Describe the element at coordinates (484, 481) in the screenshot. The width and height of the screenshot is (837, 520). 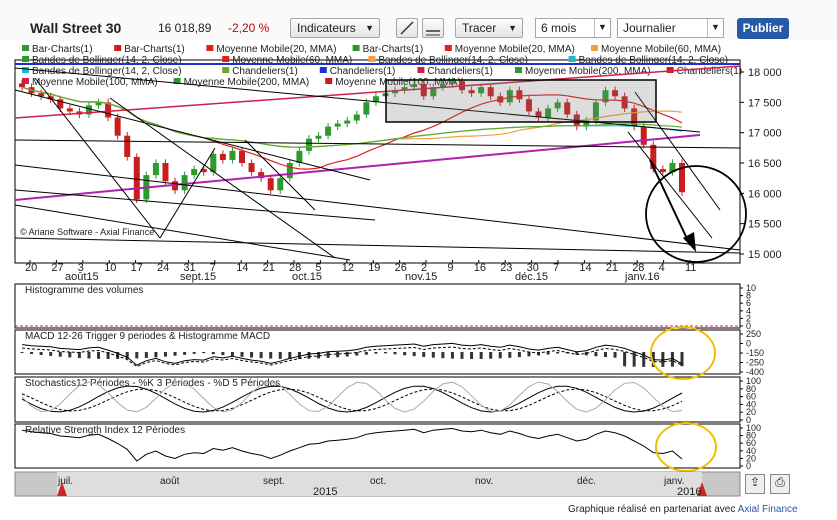
I see `navigator-month-label: nov.` at that location.